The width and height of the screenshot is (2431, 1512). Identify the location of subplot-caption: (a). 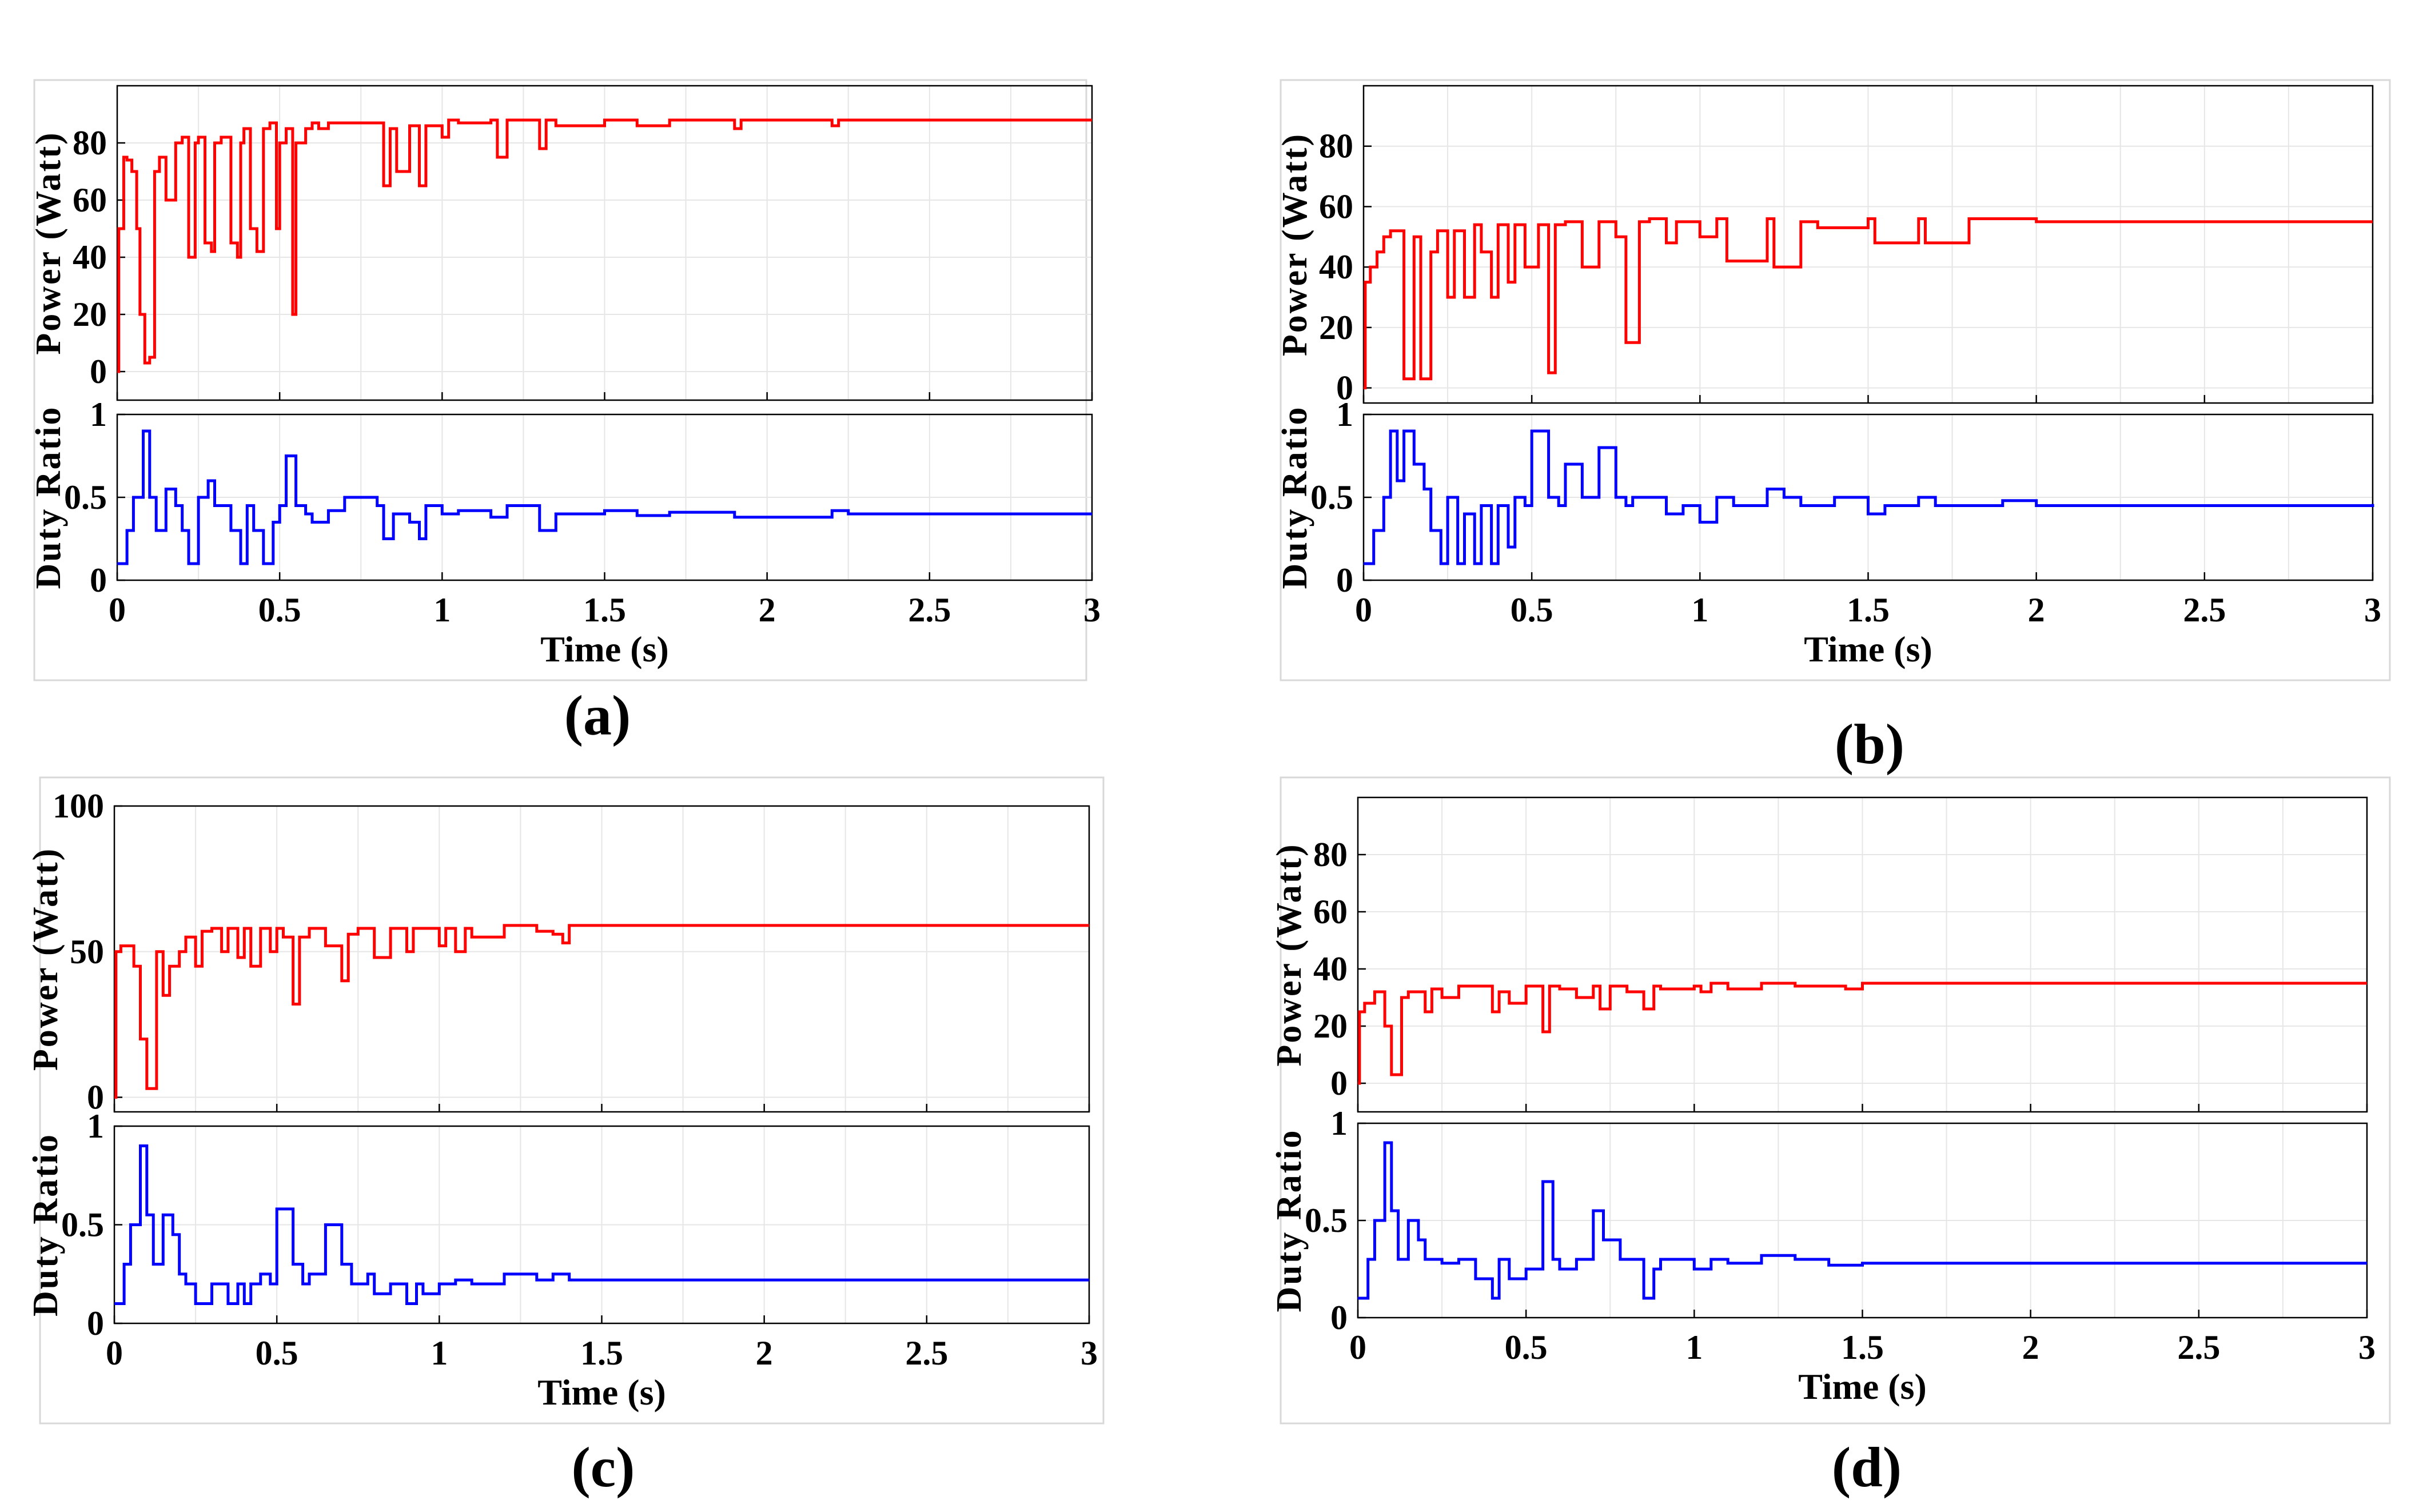
(597, 716).